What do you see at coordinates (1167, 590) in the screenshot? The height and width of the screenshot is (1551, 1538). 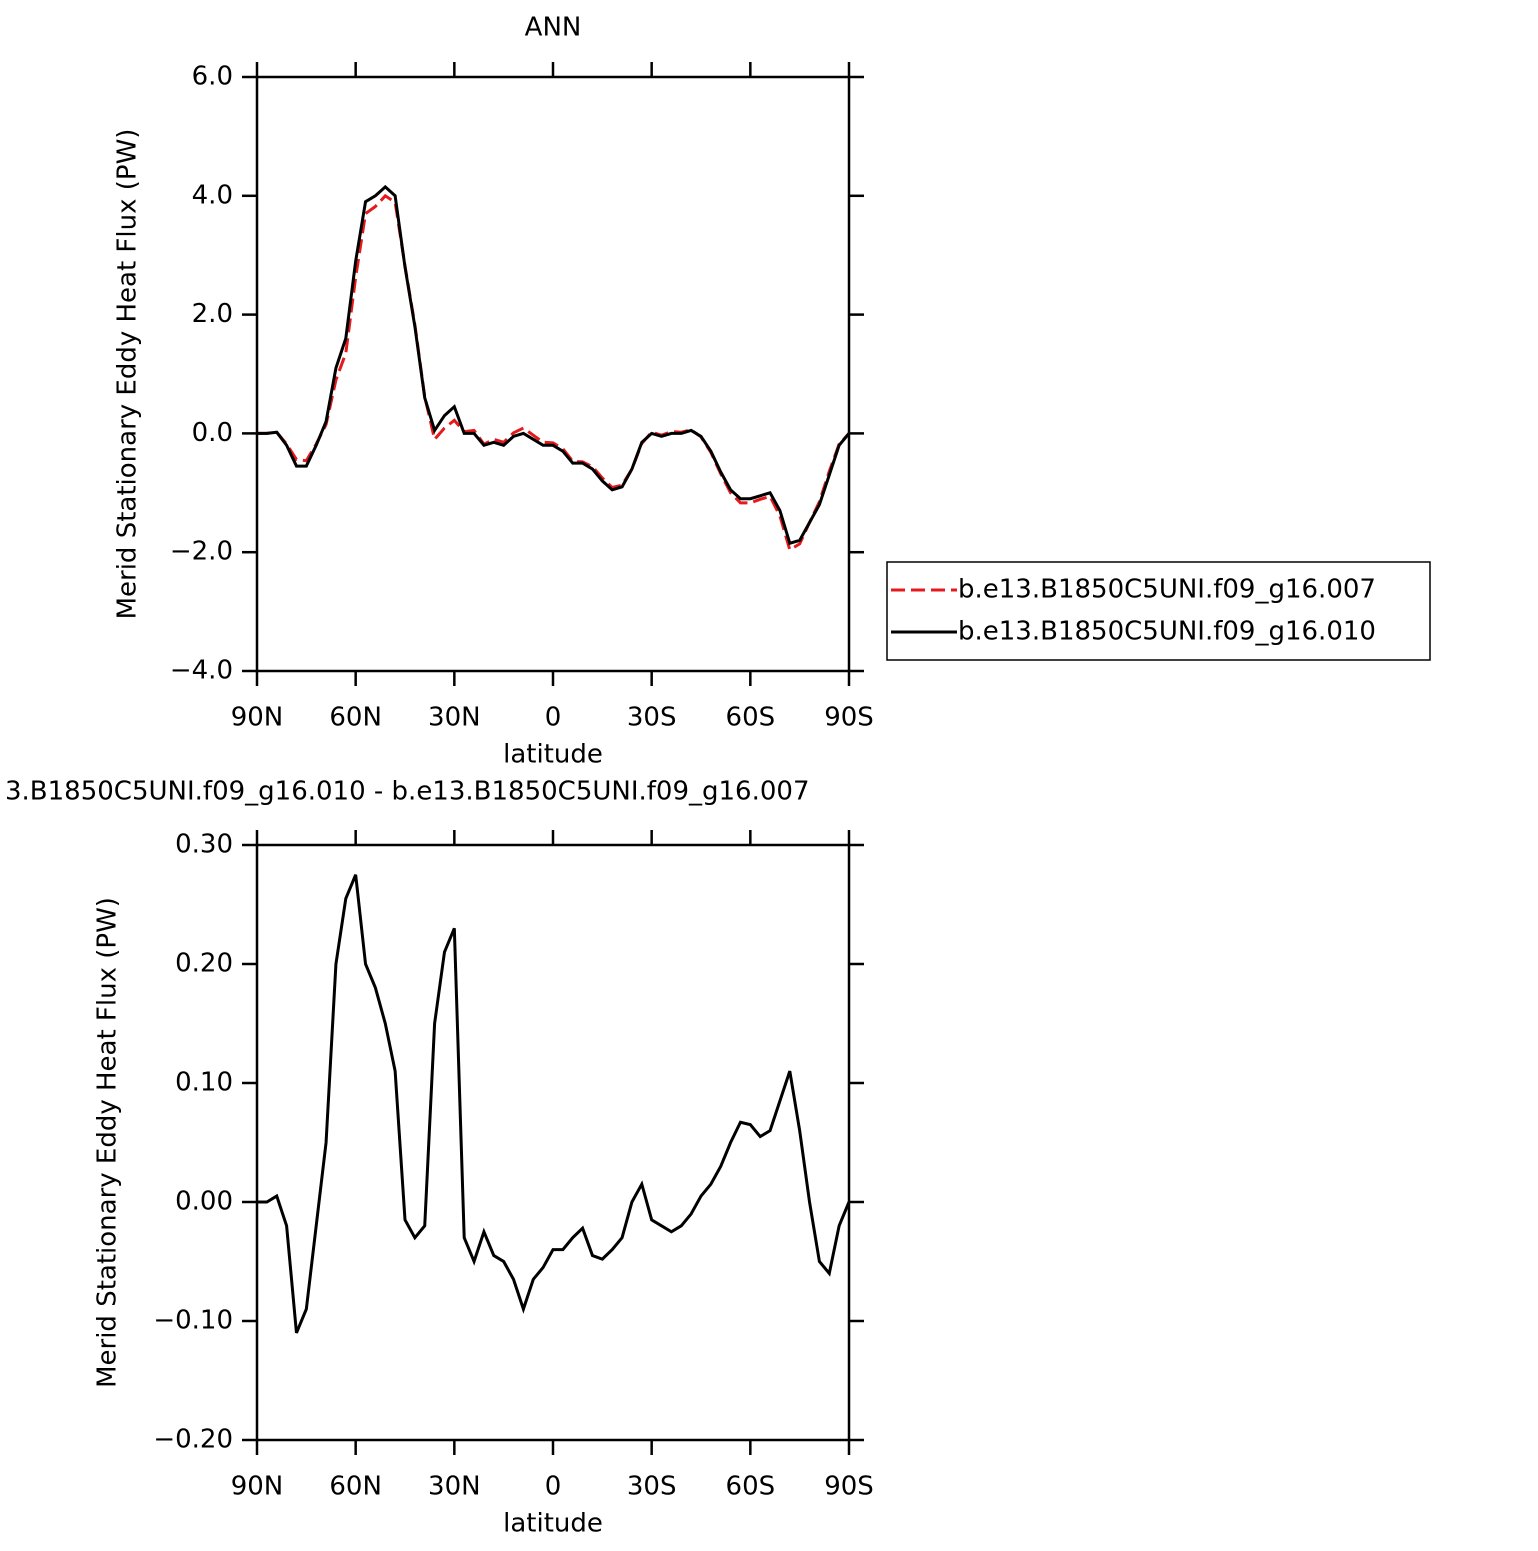 I see `legend-label: b.e13.B1850C5UNI.f09_g16.007` at bounding box center [1167, 590].